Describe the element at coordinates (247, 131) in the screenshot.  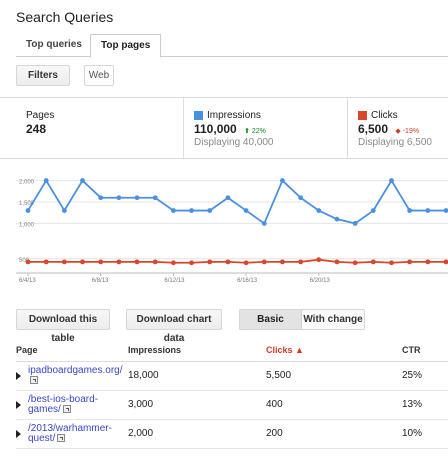
I see `arrow-up-icon: ⬆` at that location.